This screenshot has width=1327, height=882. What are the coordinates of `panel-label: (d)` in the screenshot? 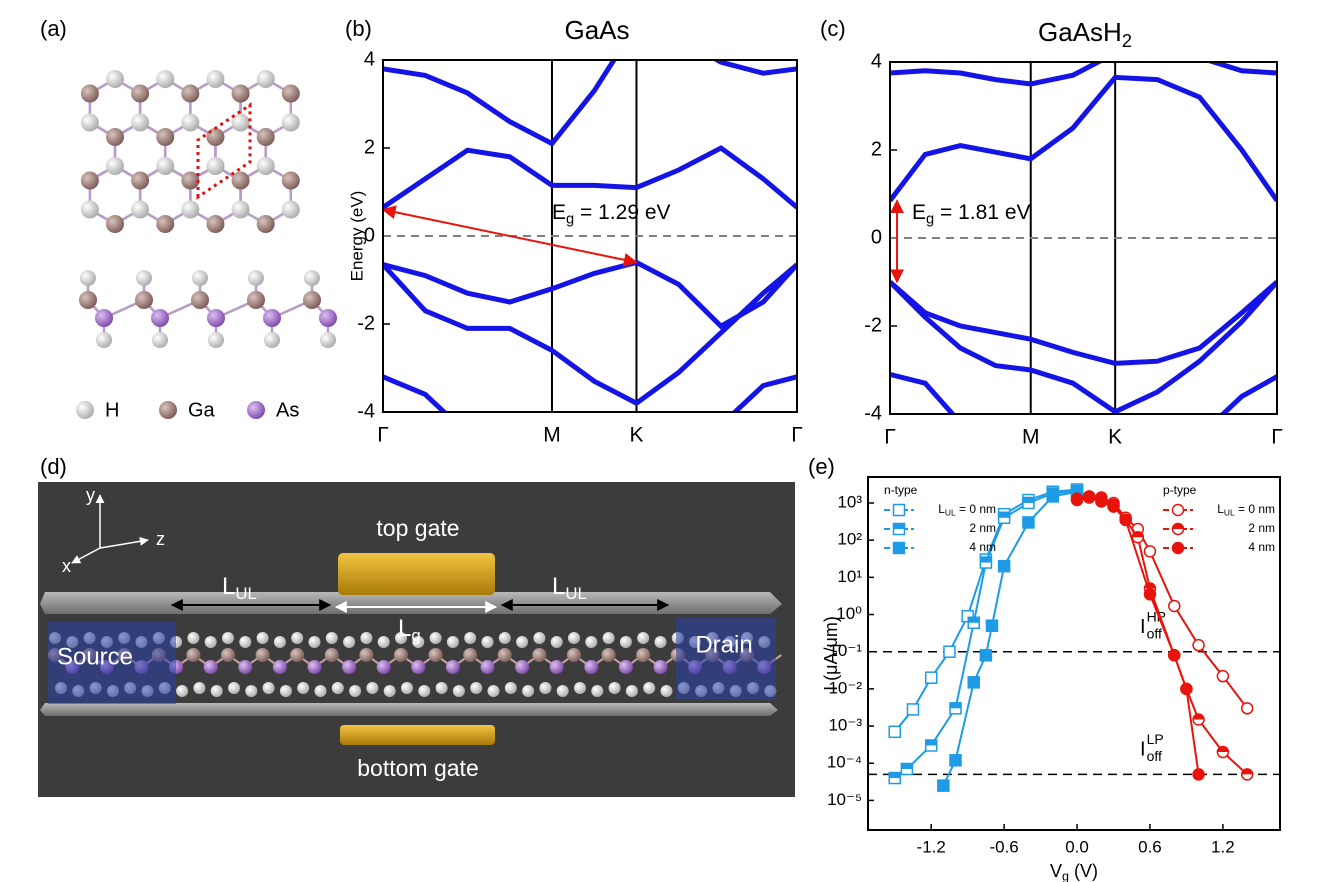 It's located at (53, 466).